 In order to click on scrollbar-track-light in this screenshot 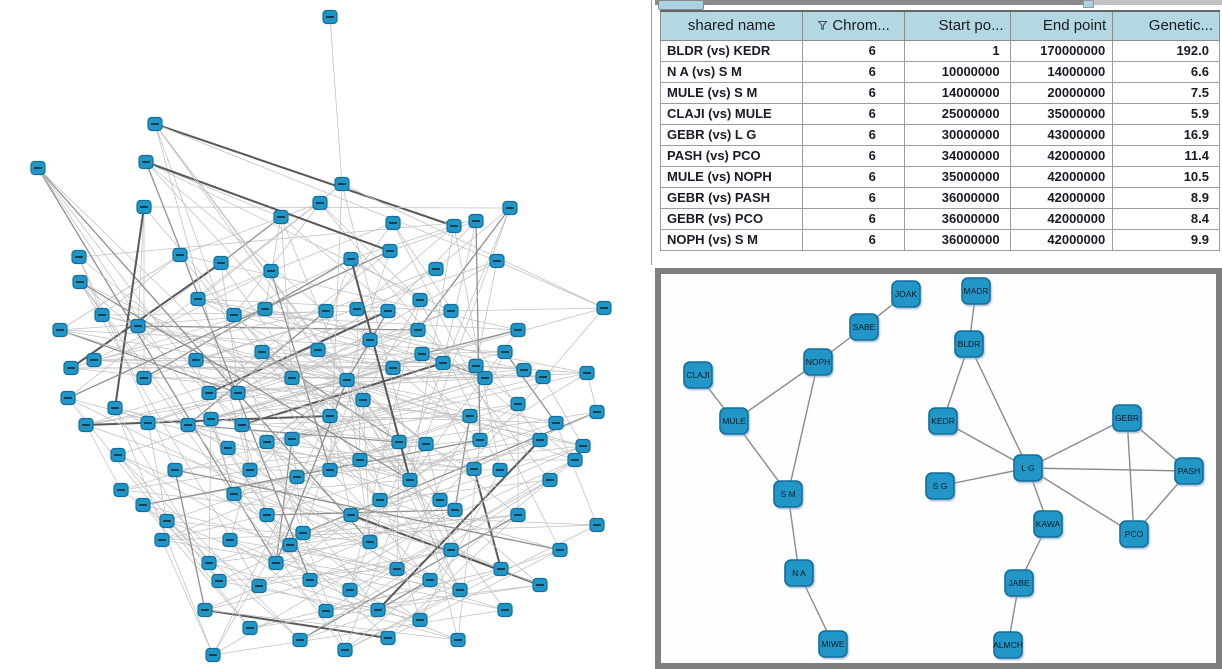, I will do `click(1157, 2)`.